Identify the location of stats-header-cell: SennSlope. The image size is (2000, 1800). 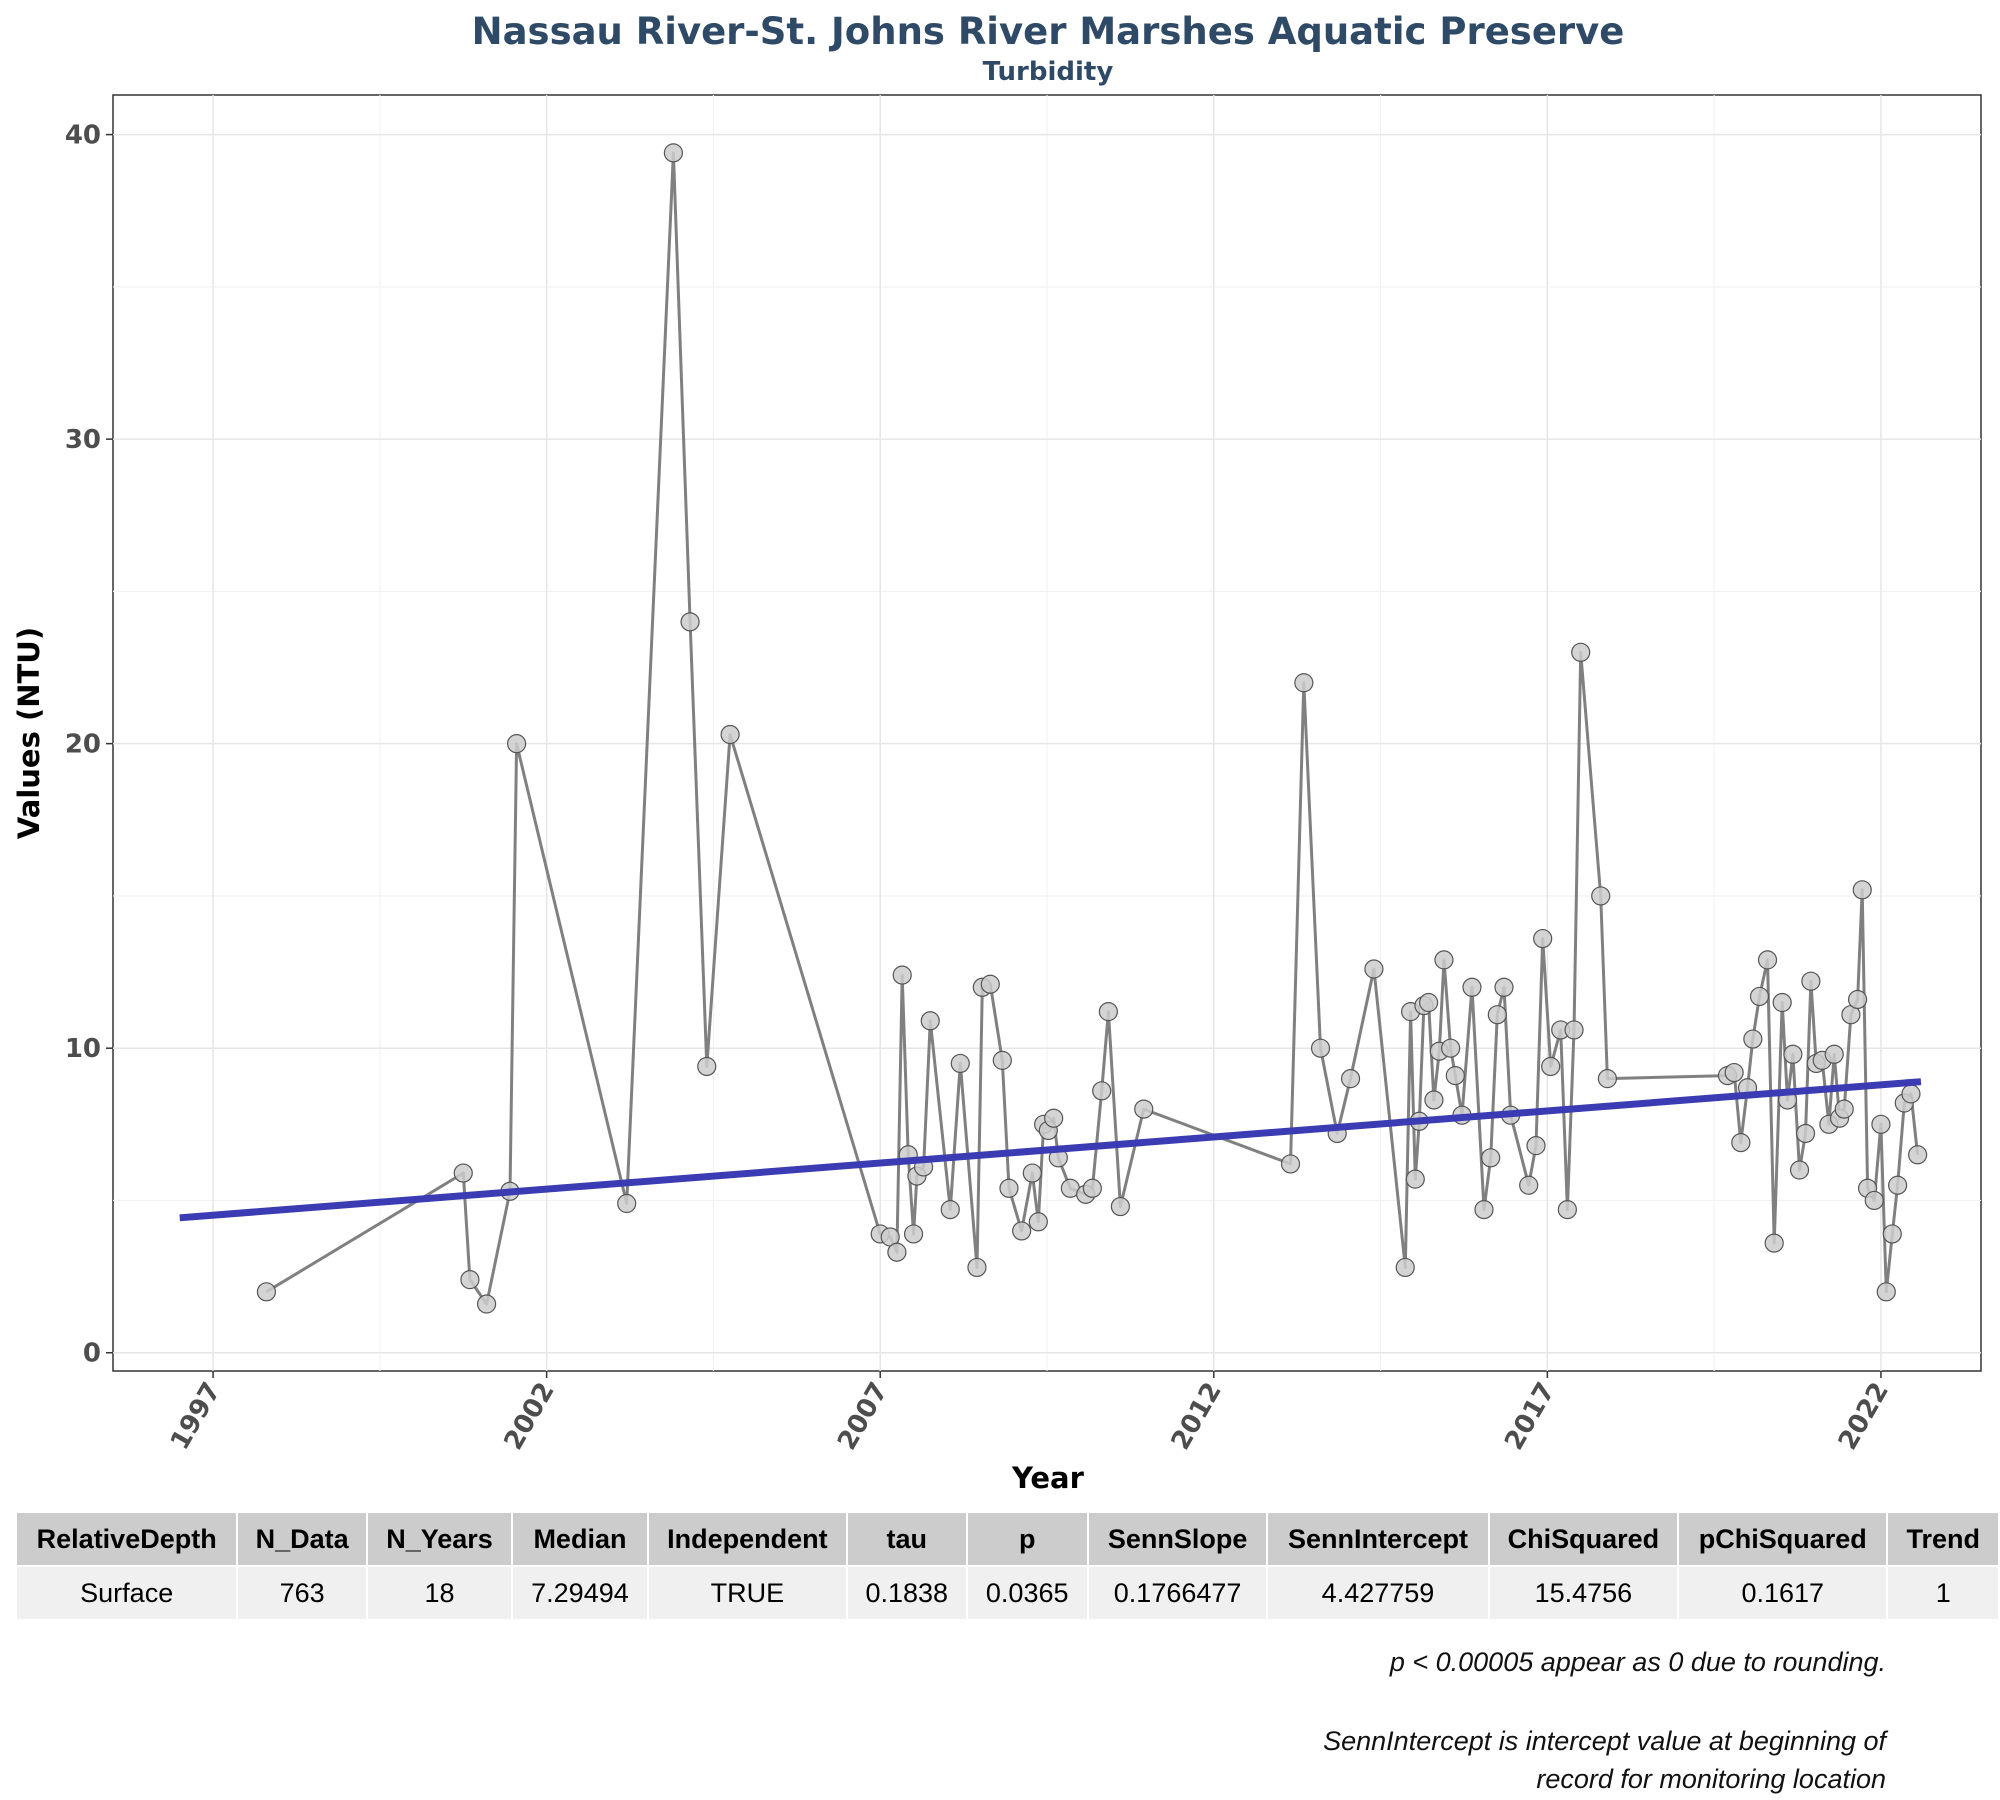
(1178, 1539).